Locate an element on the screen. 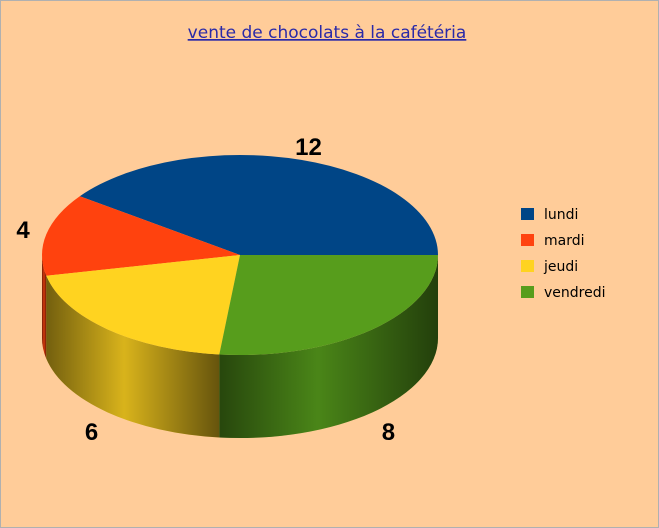  legend-label: lundi is located at coordinates (561, 215).